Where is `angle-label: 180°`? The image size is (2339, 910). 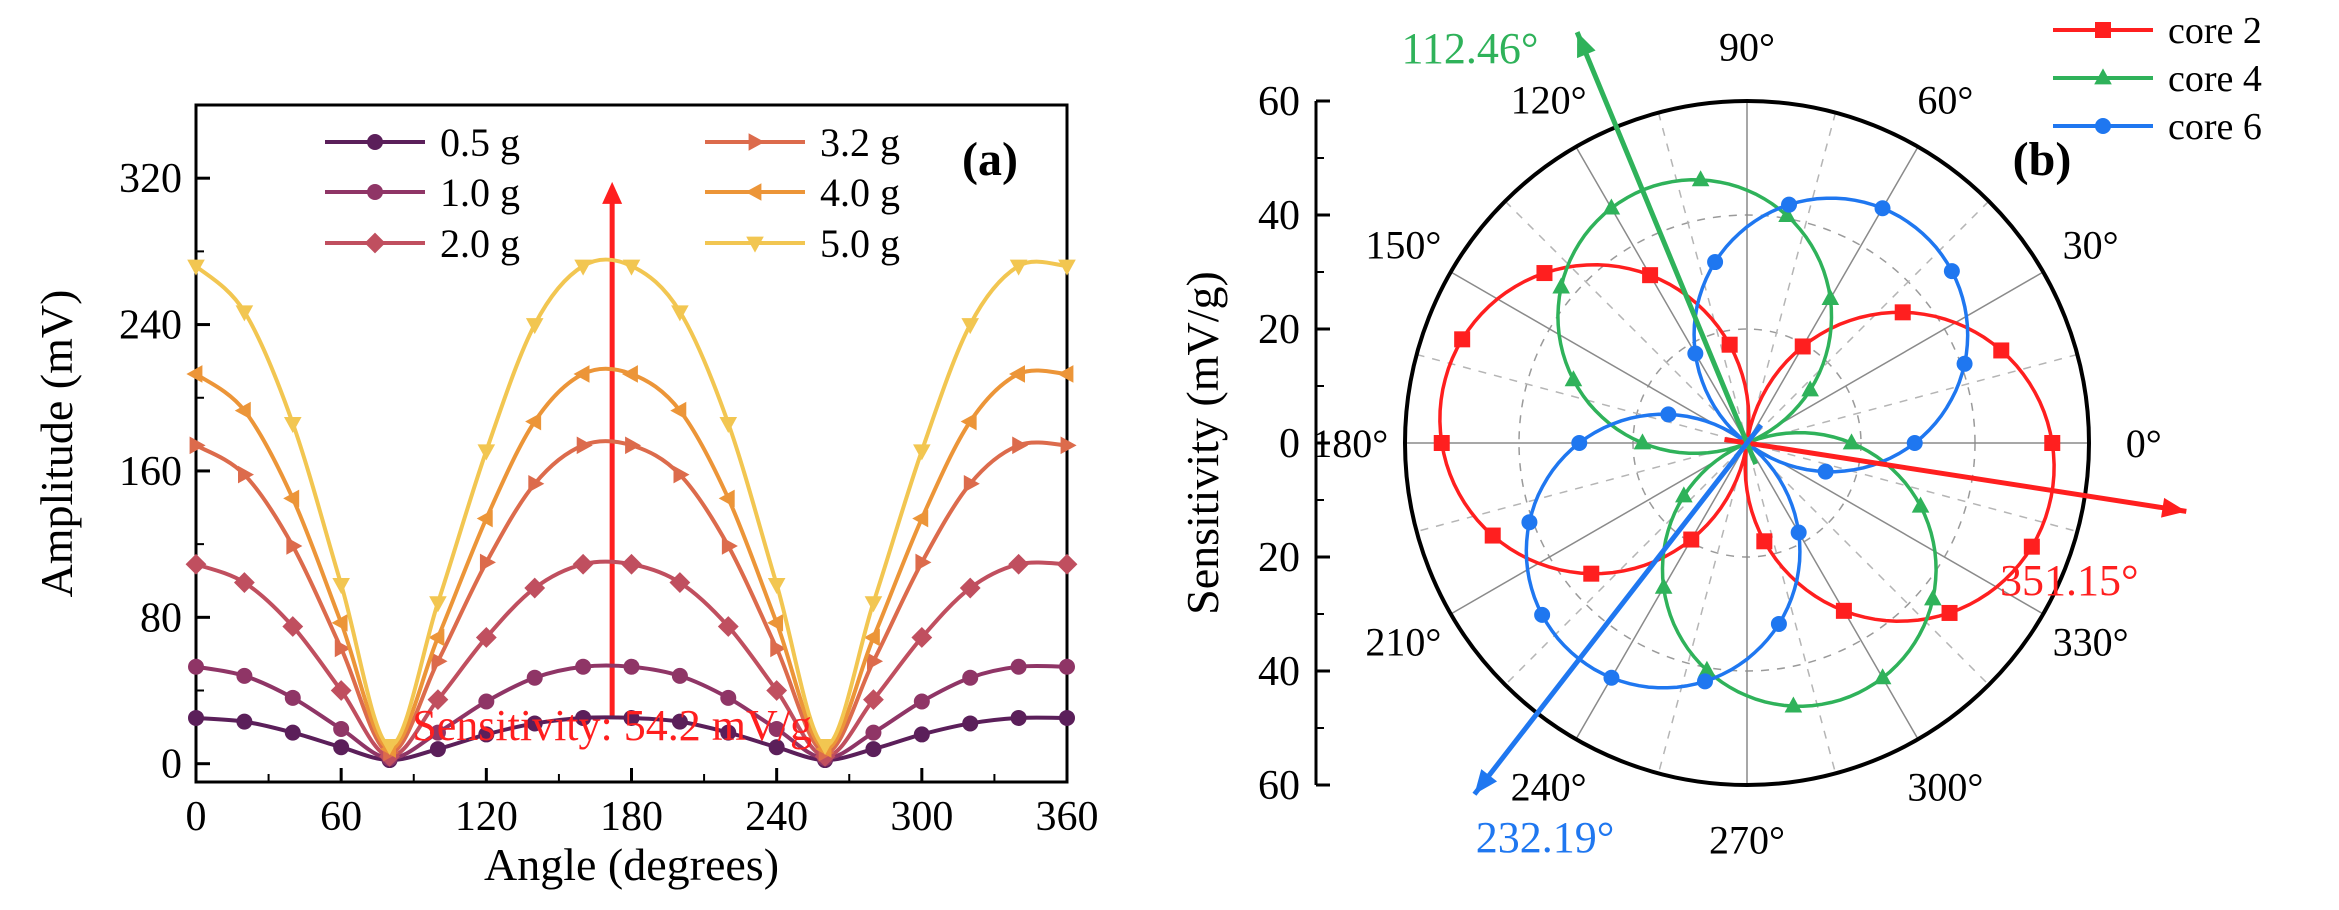 angle-label: 180° is located at coordinates (1350, 443).